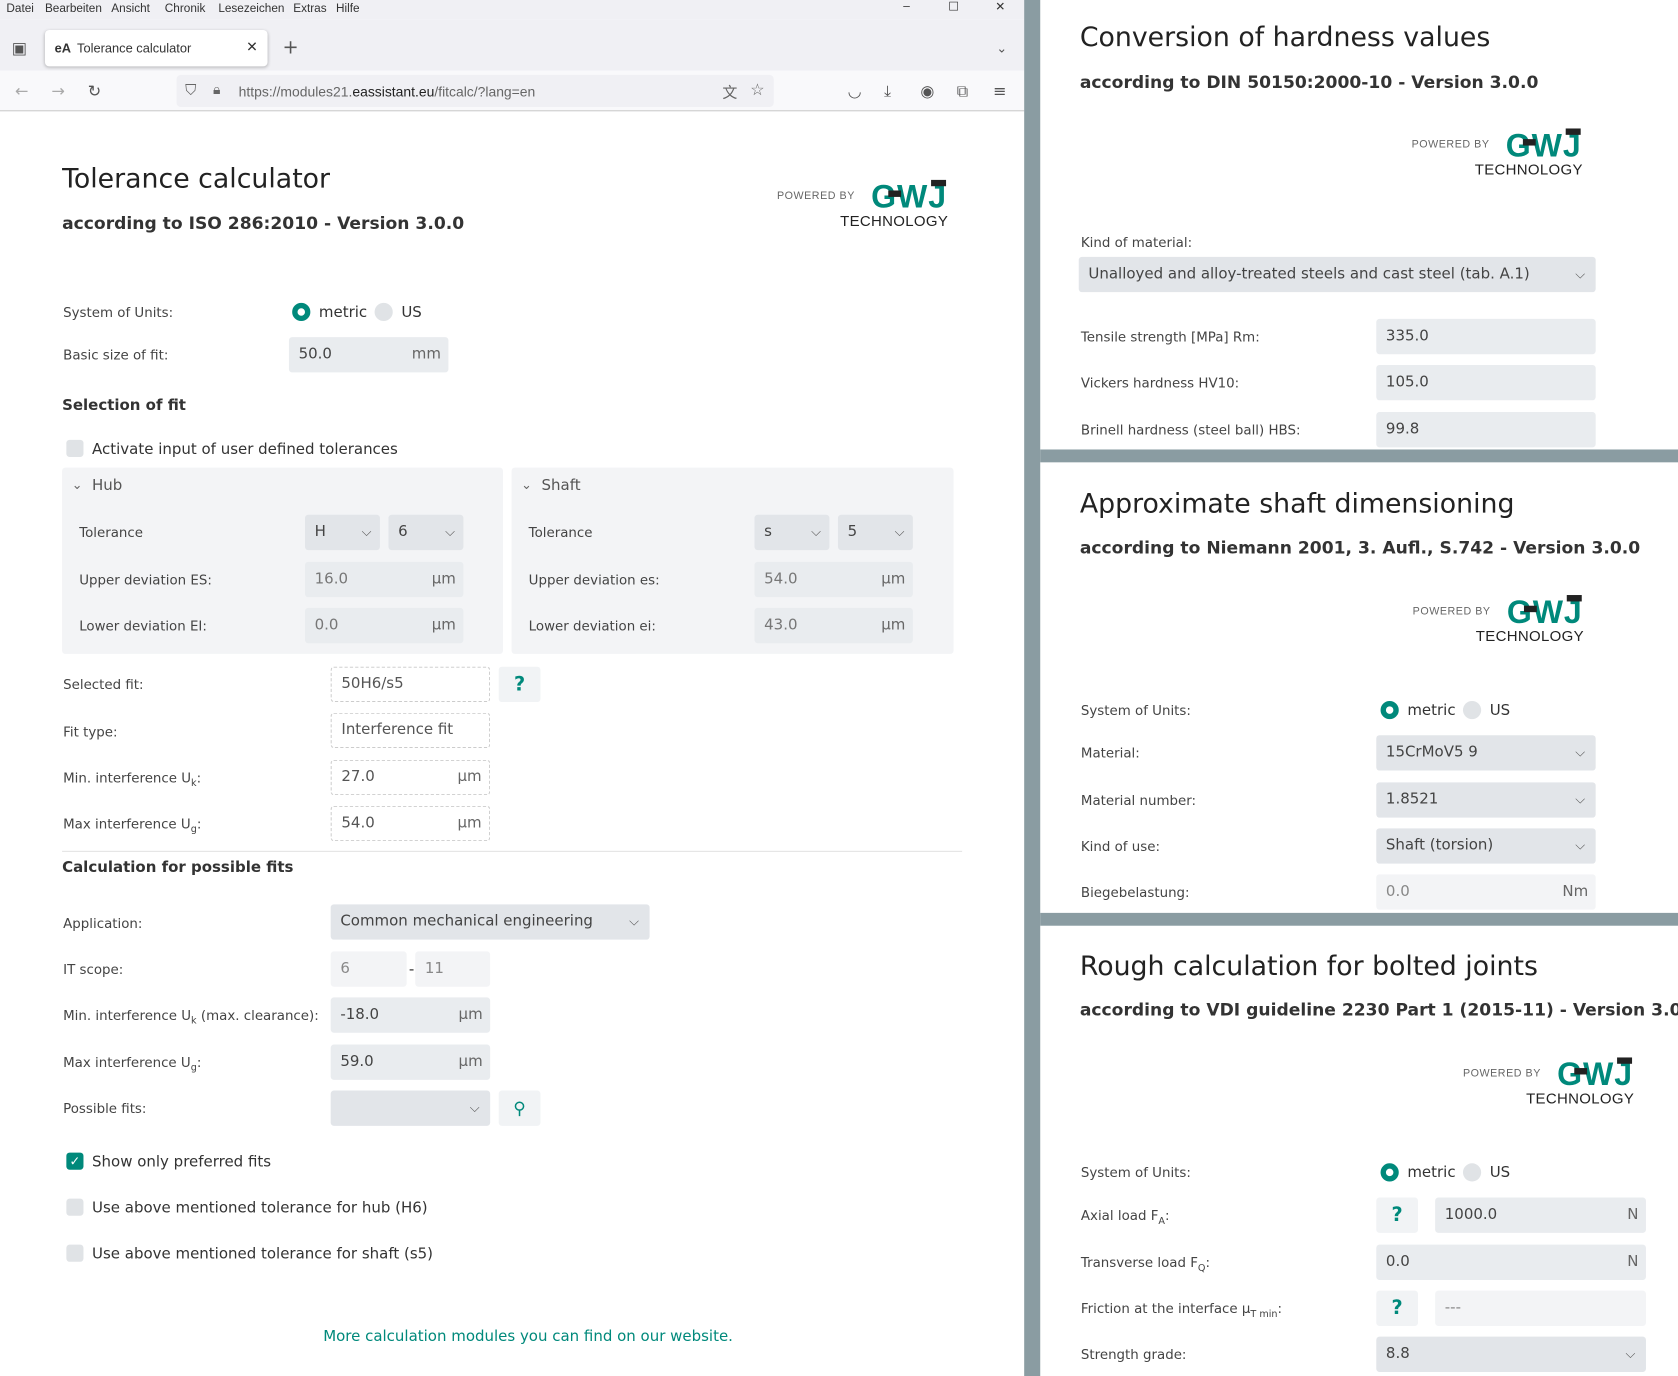  What do you see at coordinates (1359, 919) in the screenshot?
I see `panel-divider` at bounding box center [1359, 919].